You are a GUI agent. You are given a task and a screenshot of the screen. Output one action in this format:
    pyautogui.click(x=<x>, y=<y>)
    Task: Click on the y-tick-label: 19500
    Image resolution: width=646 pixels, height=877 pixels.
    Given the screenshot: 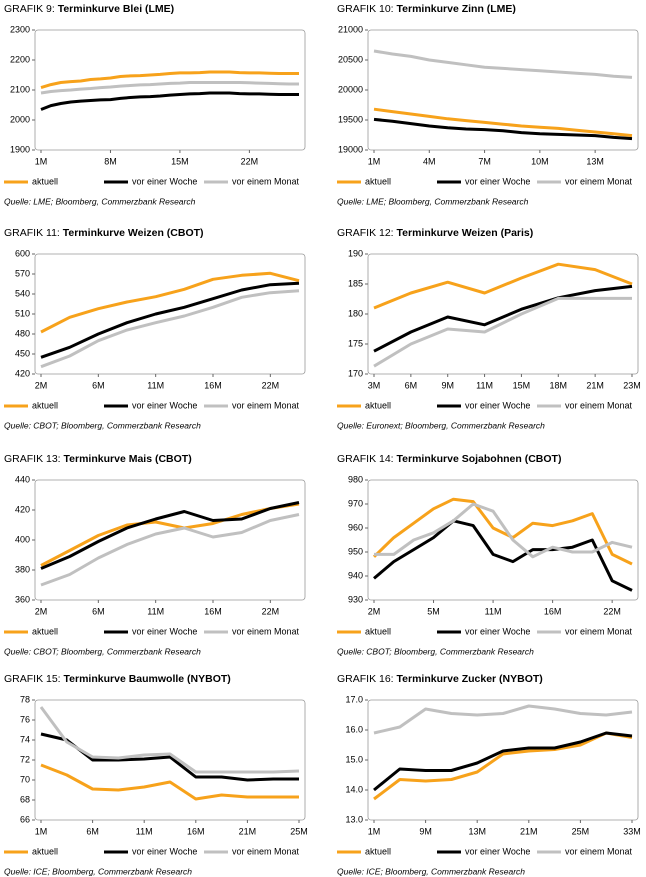 What is the action you would take?
    pyautogui.click(x=350, y=119)
    